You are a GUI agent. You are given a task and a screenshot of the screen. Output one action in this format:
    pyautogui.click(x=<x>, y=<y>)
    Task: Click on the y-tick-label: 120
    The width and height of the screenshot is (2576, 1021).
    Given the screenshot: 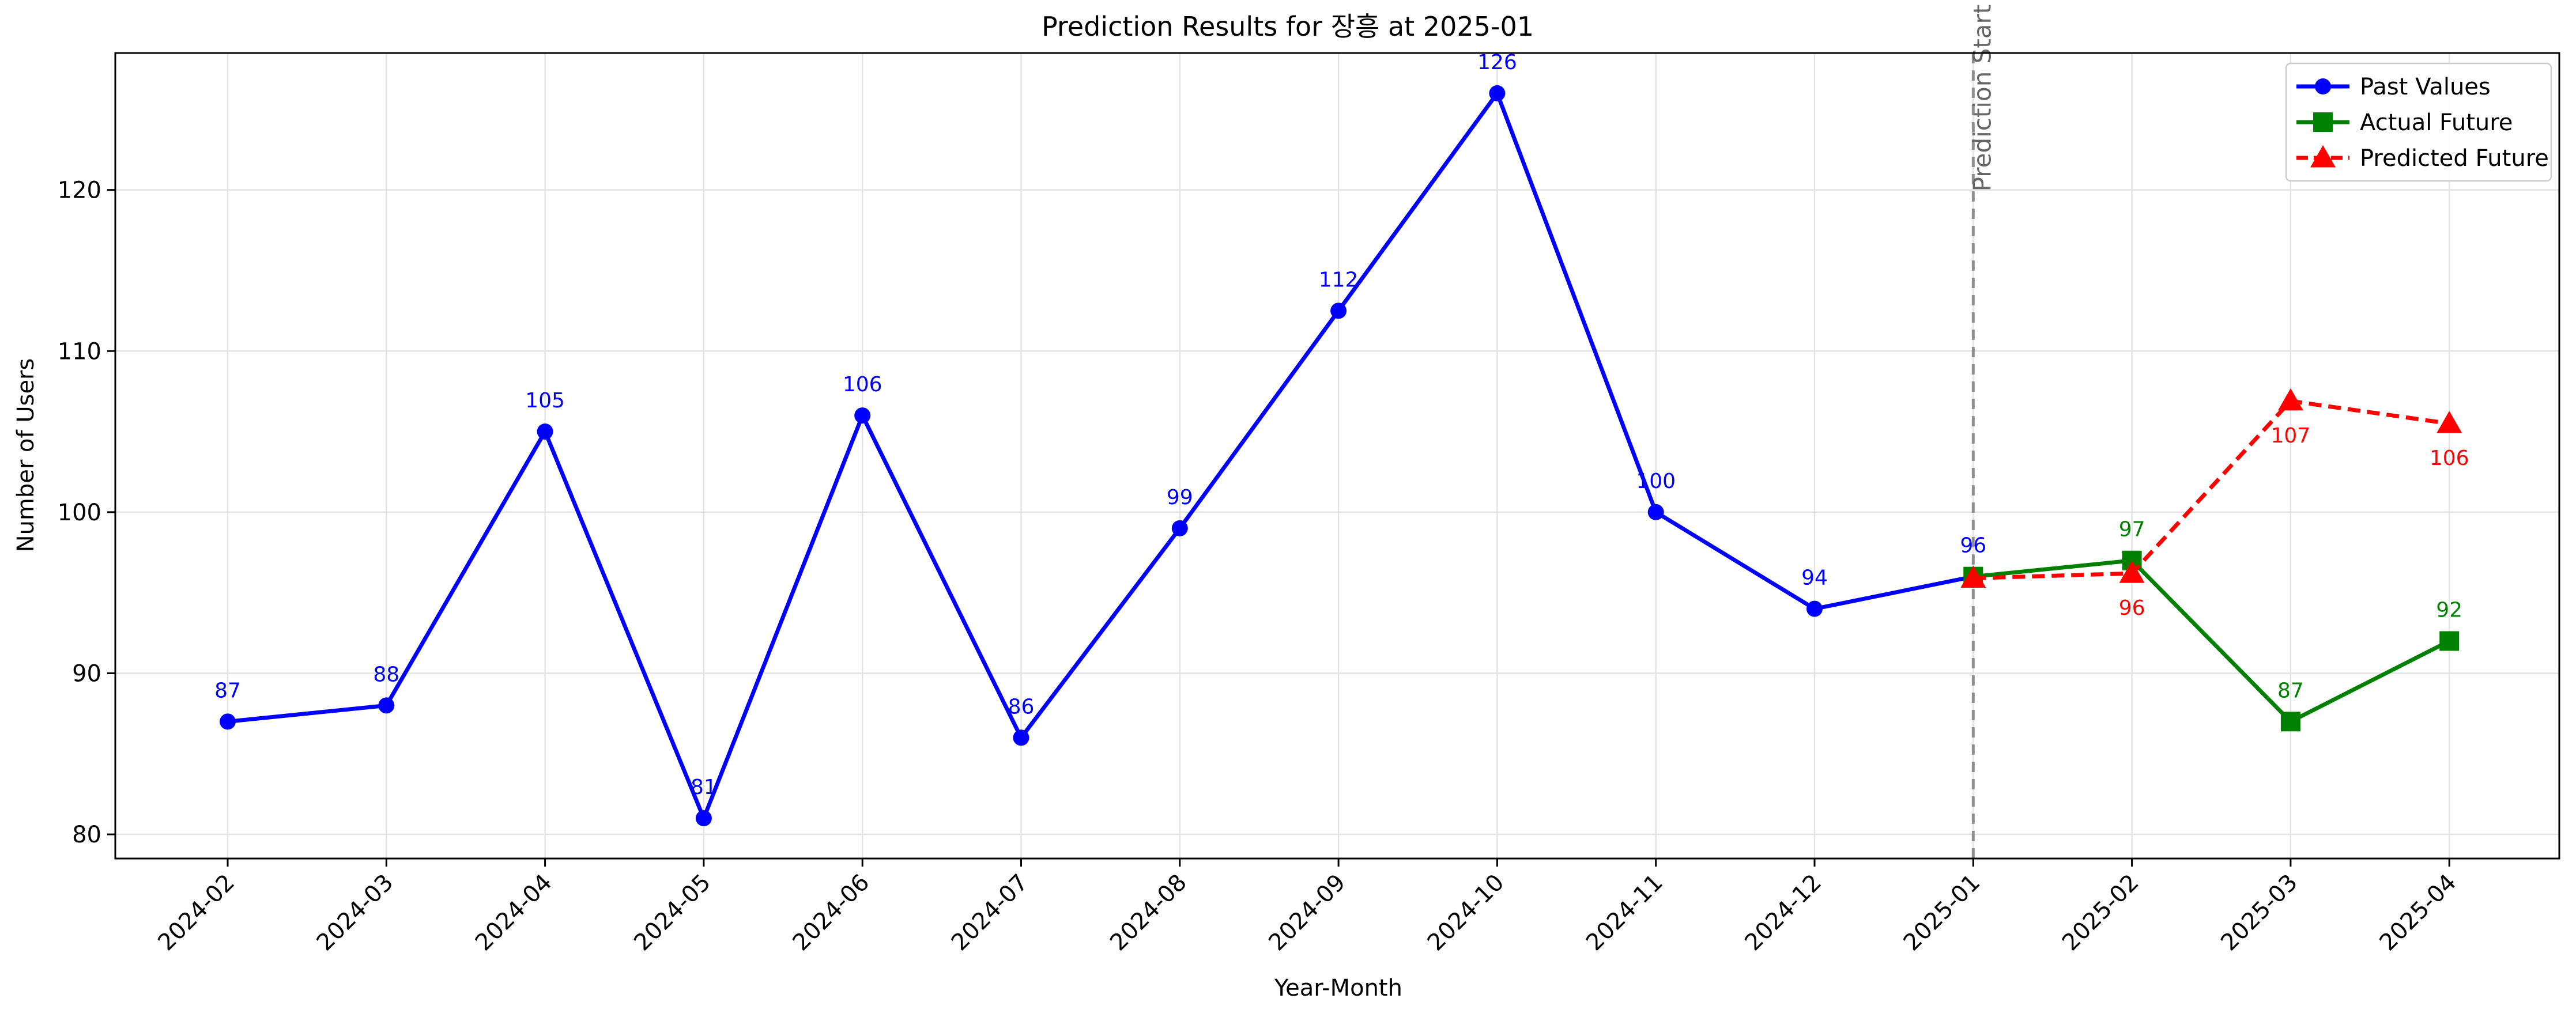 What is the action you would take?
    pyautogui.click(x=79, y=190)
    